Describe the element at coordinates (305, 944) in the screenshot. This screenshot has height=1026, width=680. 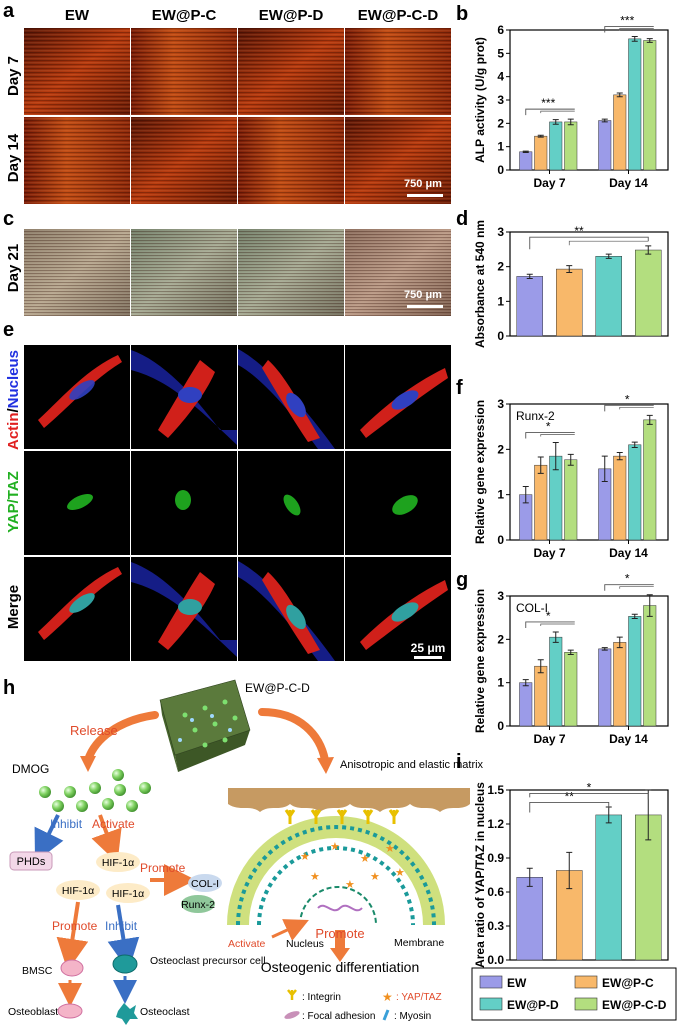
I see `nucleus-label: Nucleus` at that location.